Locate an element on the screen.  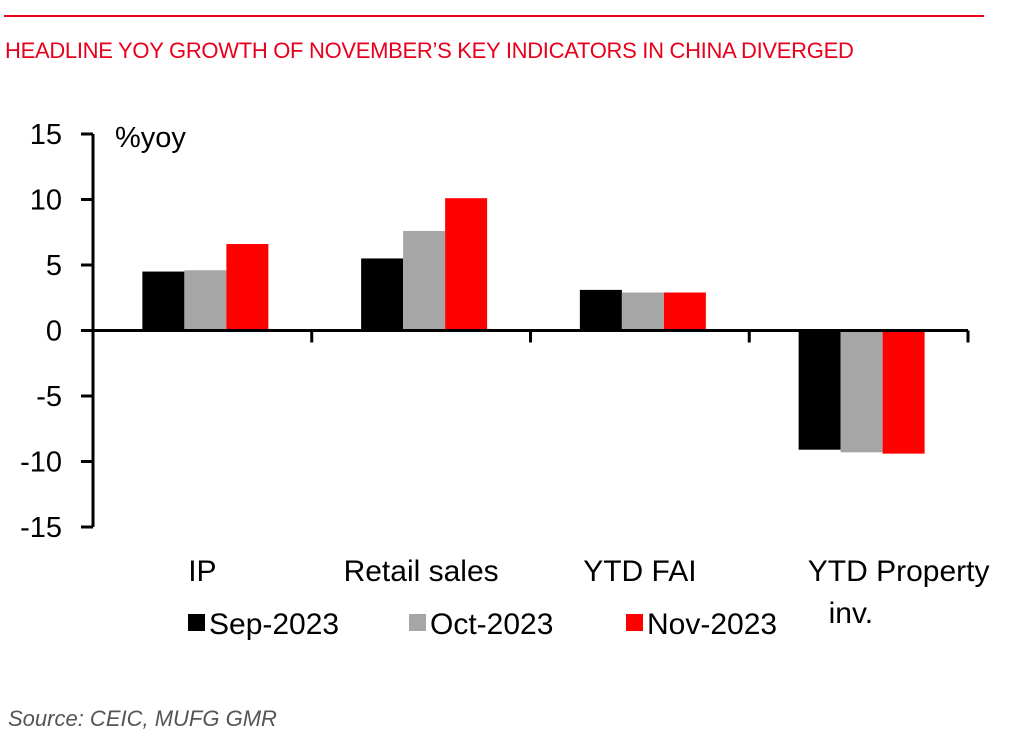
legend: Sep-2023 Oct-2023 Nov-2023 is located at coordinates (482, 624).